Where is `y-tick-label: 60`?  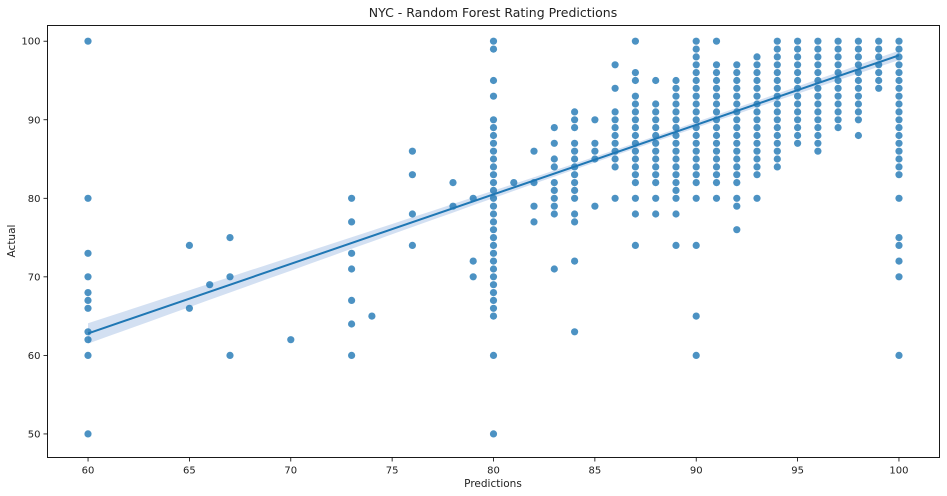
y-tick-label: 60 is located at coordinates (34, 356).